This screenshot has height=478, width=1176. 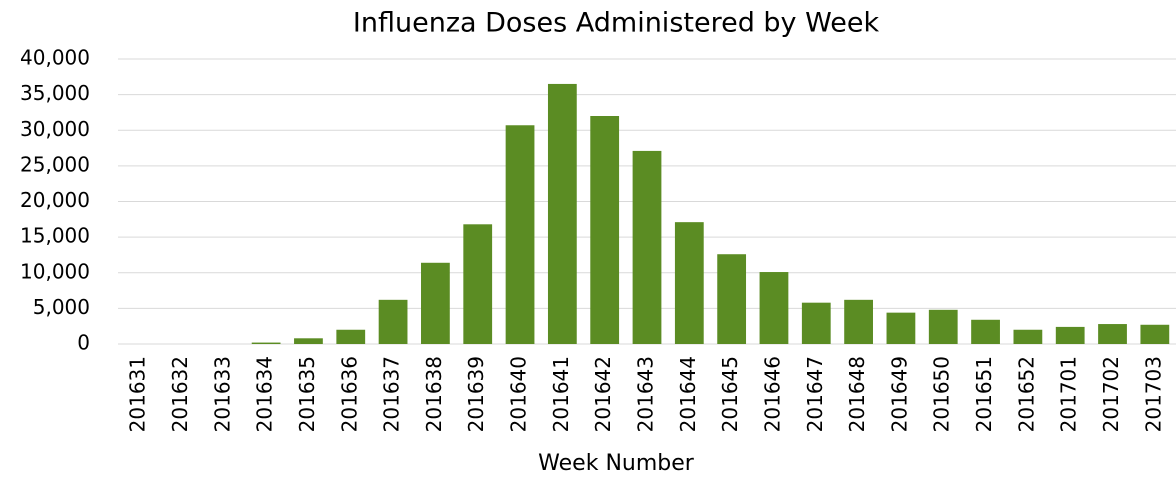 What do you see at coordinates (1026, 394) in the screenshot?
I see `x-tick-label: 201652` at bounding box center [1026, 394].